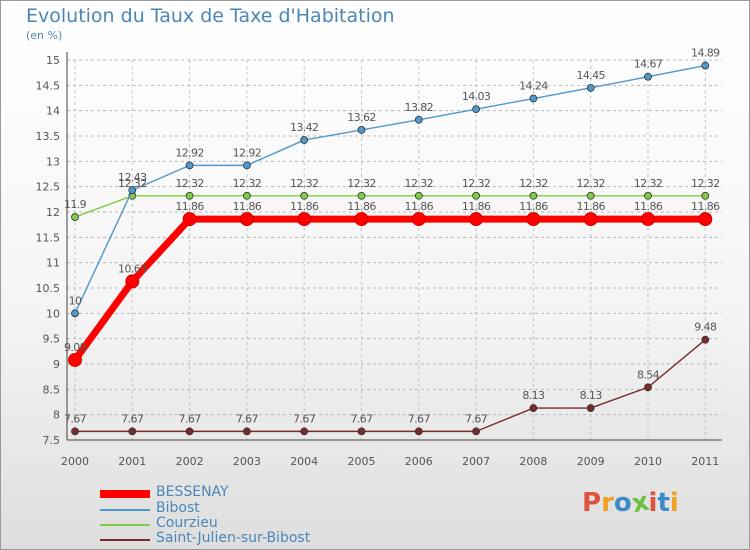 The width and height of the screenshot is (750, 550). Describe the element at coordinates (390, 385) in the screenshot. I see `series-line-saint-julien-sur-bibost` at that location.